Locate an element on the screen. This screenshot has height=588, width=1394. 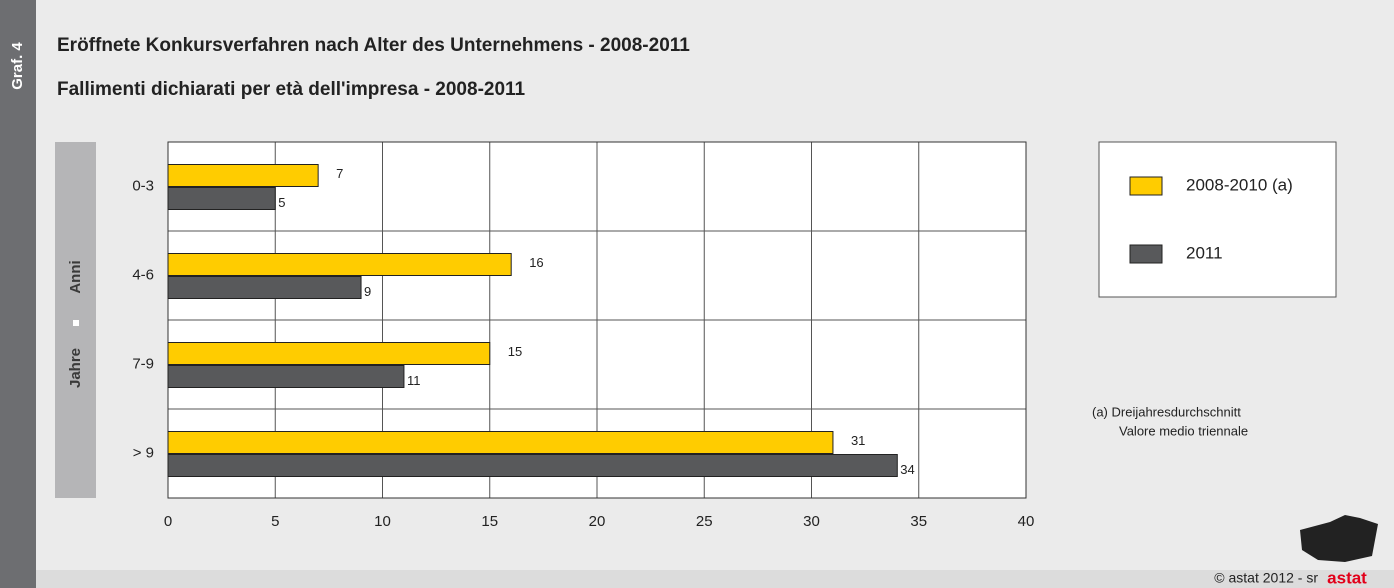
footer: © astat 2012 - sr is located at coordinates (1266, 578).